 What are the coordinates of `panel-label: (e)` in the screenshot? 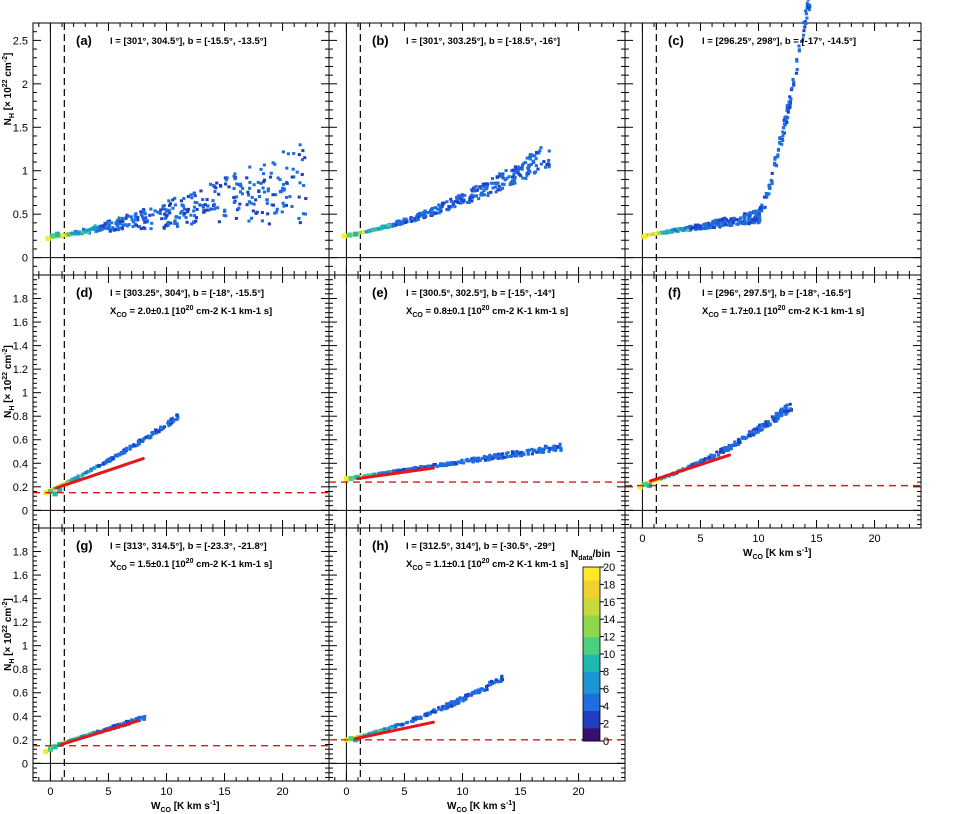 It's located at (380, 292).